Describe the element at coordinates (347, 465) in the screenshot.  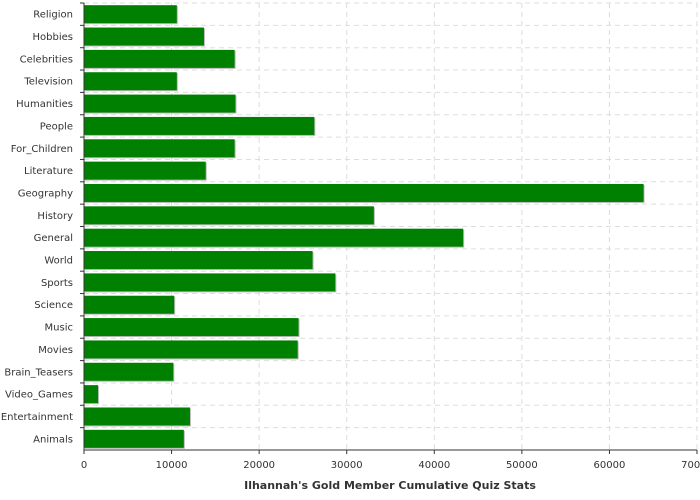
I see `x-tick-label: 30000` at that location.